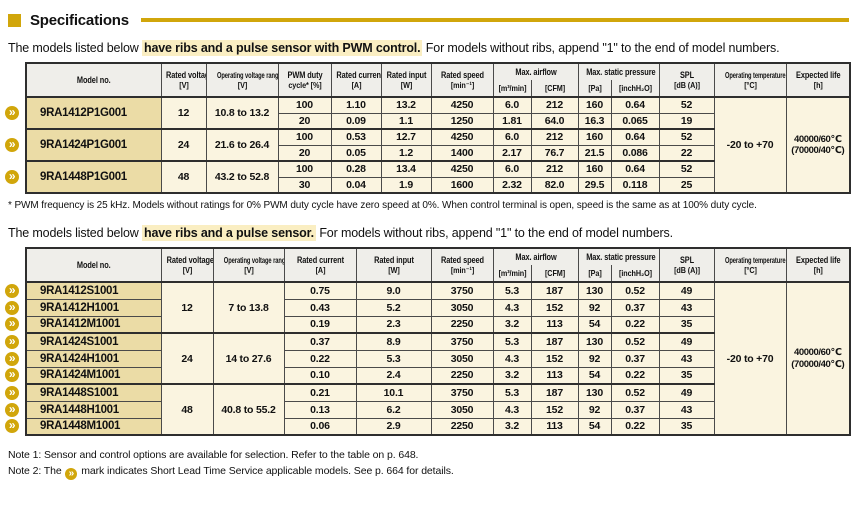 The height and width of the screenshot is (518, 857). Describe the element at coordinates (83, 307) in the screenshot. I see `model-cell: » 9RA1412H1001` at that location.